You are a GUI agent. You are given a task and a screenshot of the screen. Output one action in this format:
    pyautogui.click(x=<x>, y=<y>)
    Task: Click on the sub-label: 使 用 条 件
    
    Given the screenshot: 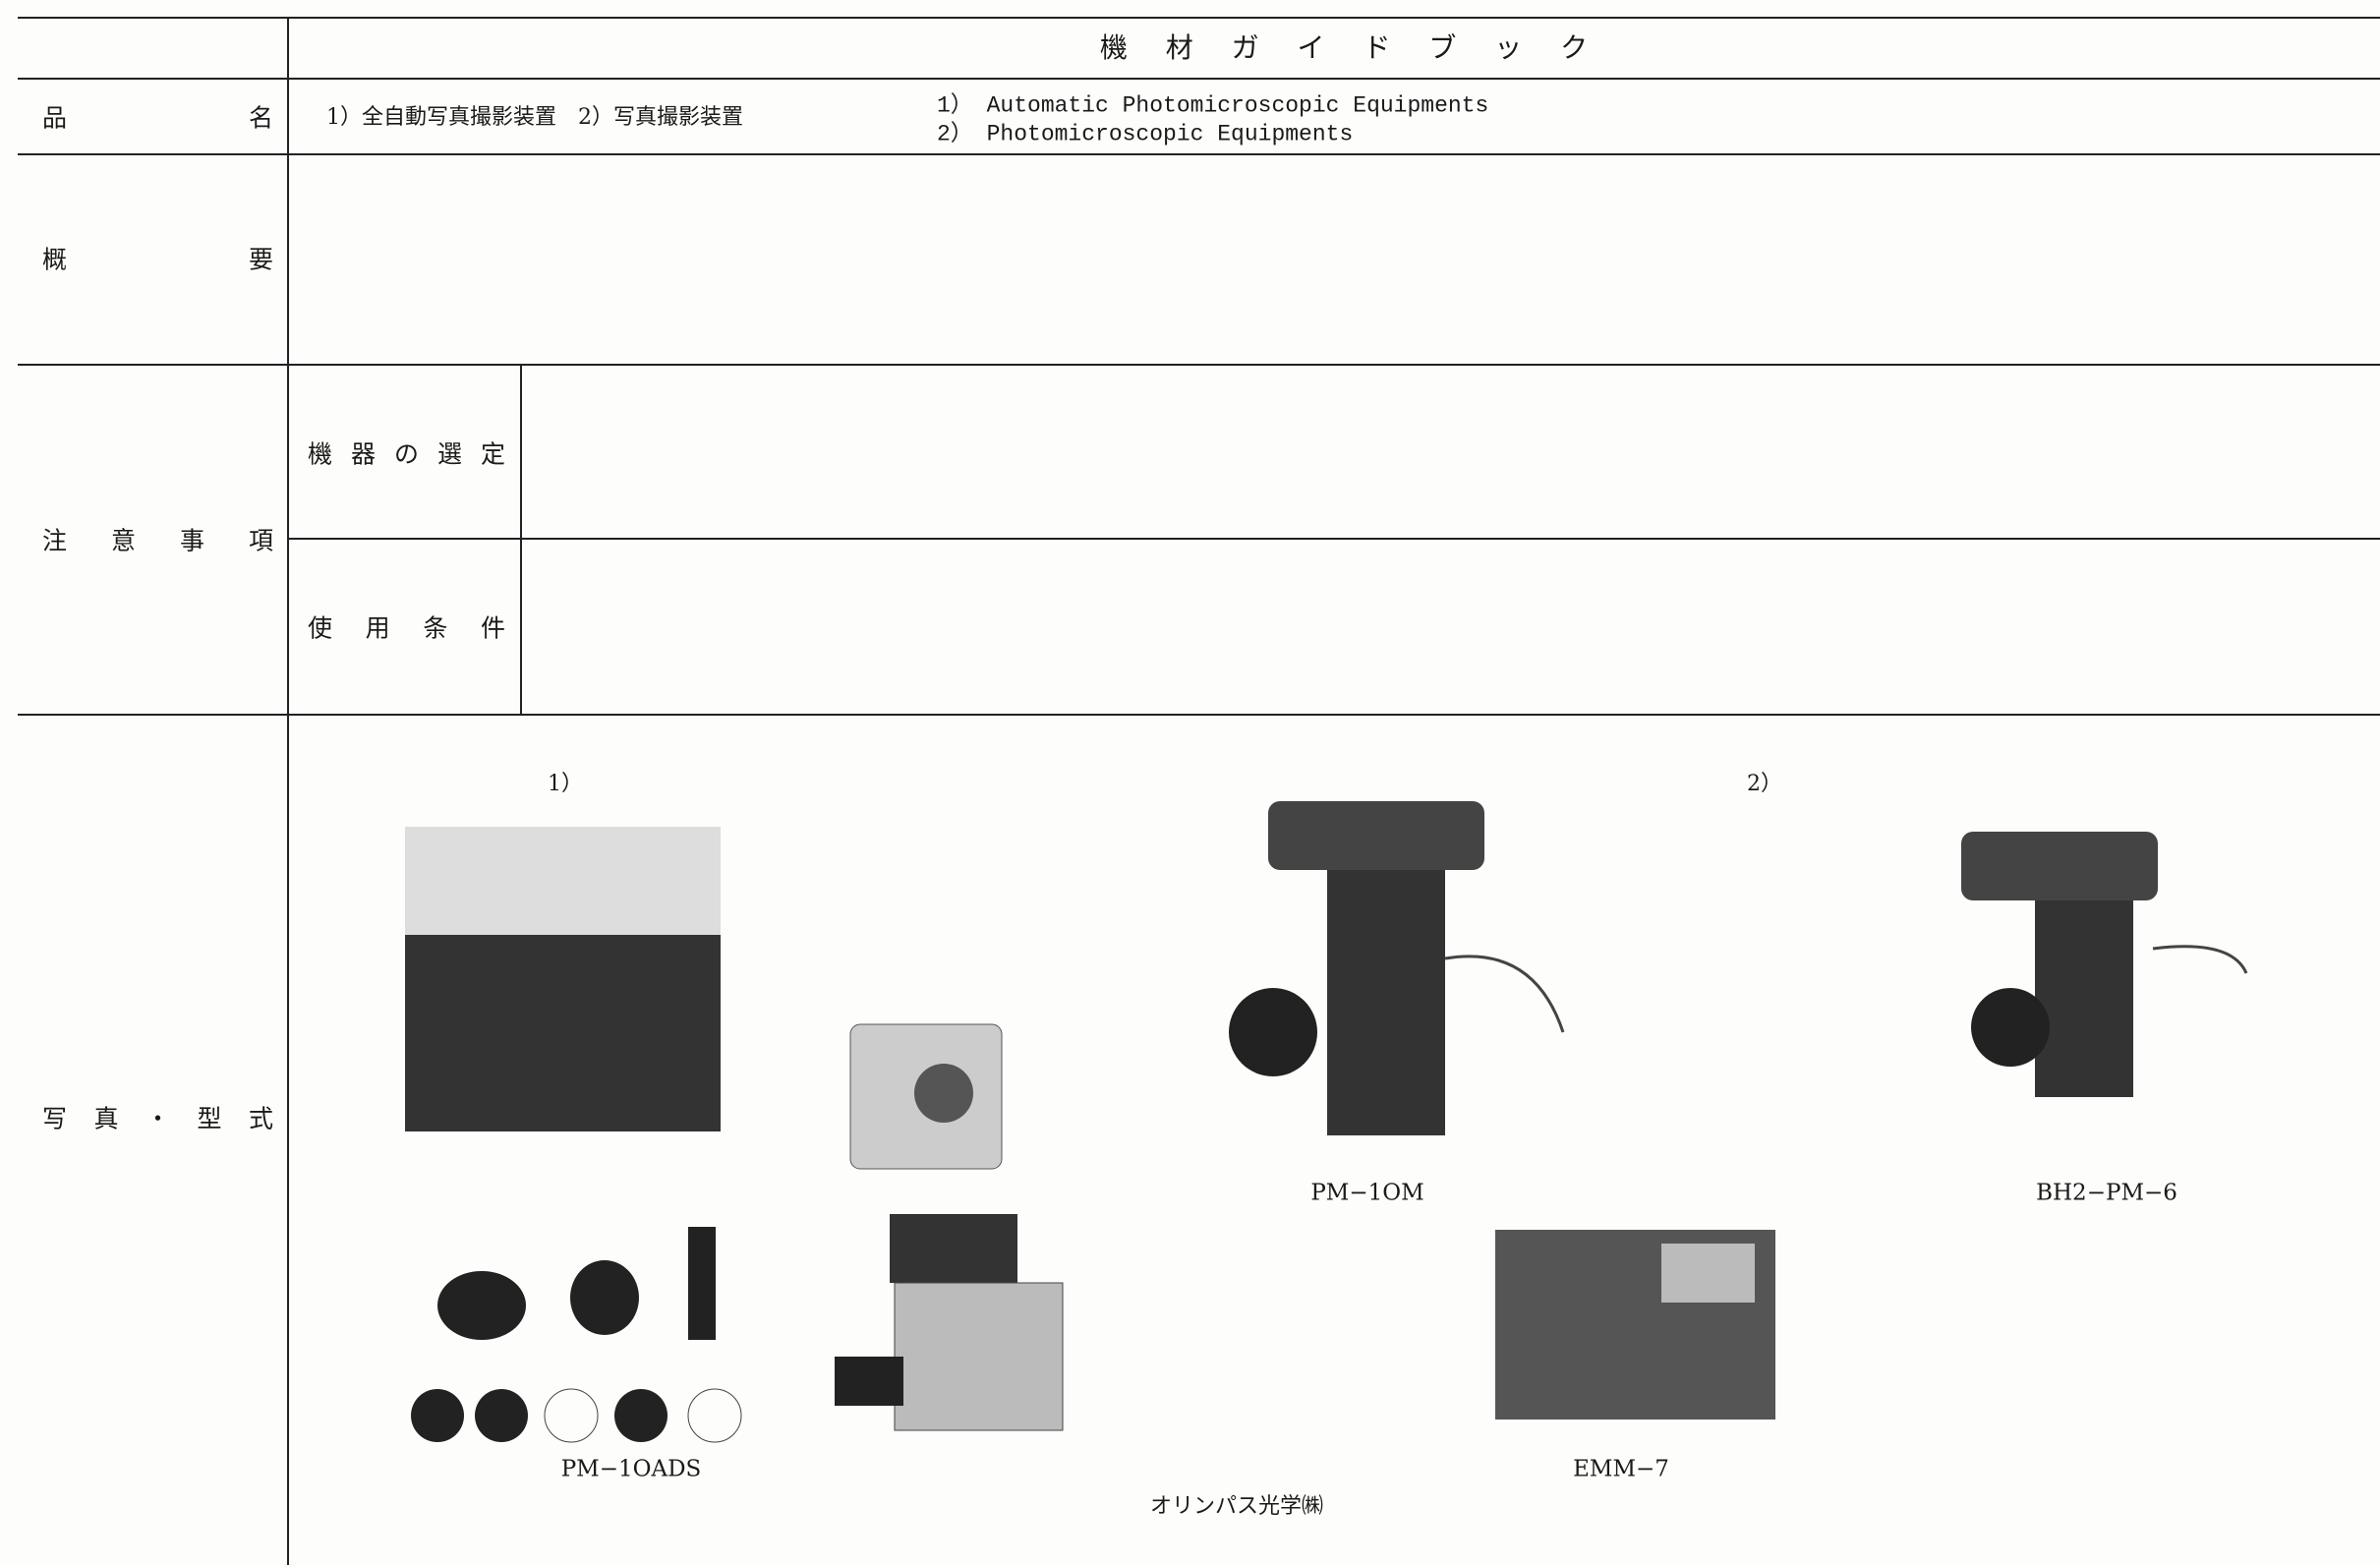 What is the action you would take?
    pyautogui.click(x=406, y=628)
    